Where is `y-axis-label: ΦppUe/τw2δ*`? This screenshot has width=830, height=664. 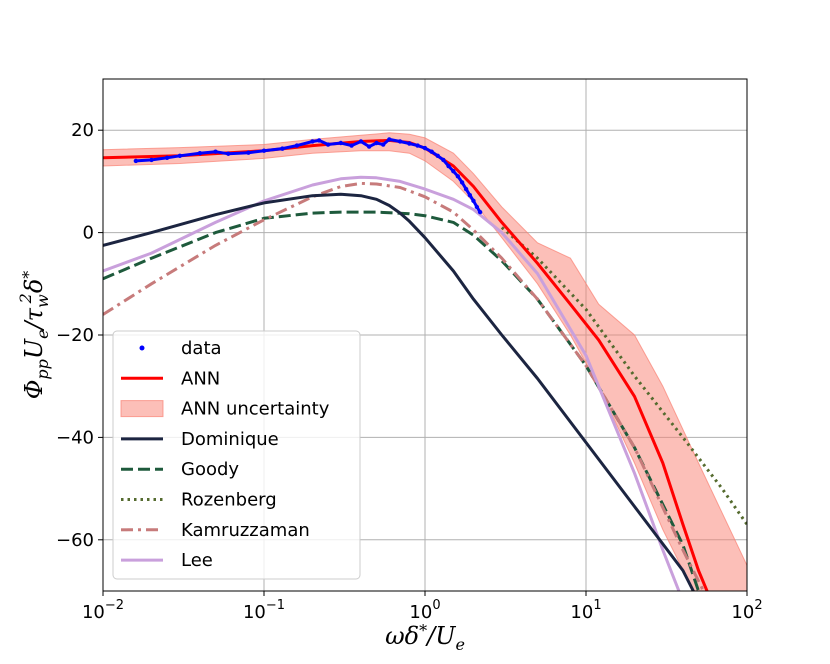 y-axis-label: ΦppUe/τw2δ* is located at coordinates (34, 335).